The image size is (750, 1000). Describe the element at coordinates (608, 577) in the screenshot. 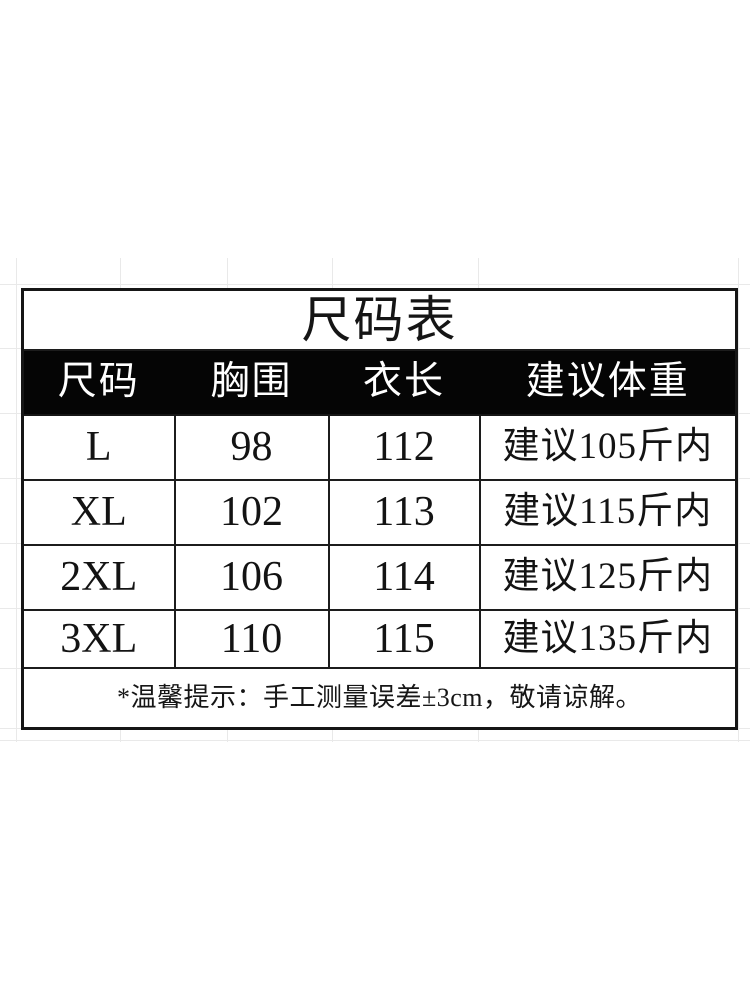

I see `weight-value: 建议125斤内` at that location.